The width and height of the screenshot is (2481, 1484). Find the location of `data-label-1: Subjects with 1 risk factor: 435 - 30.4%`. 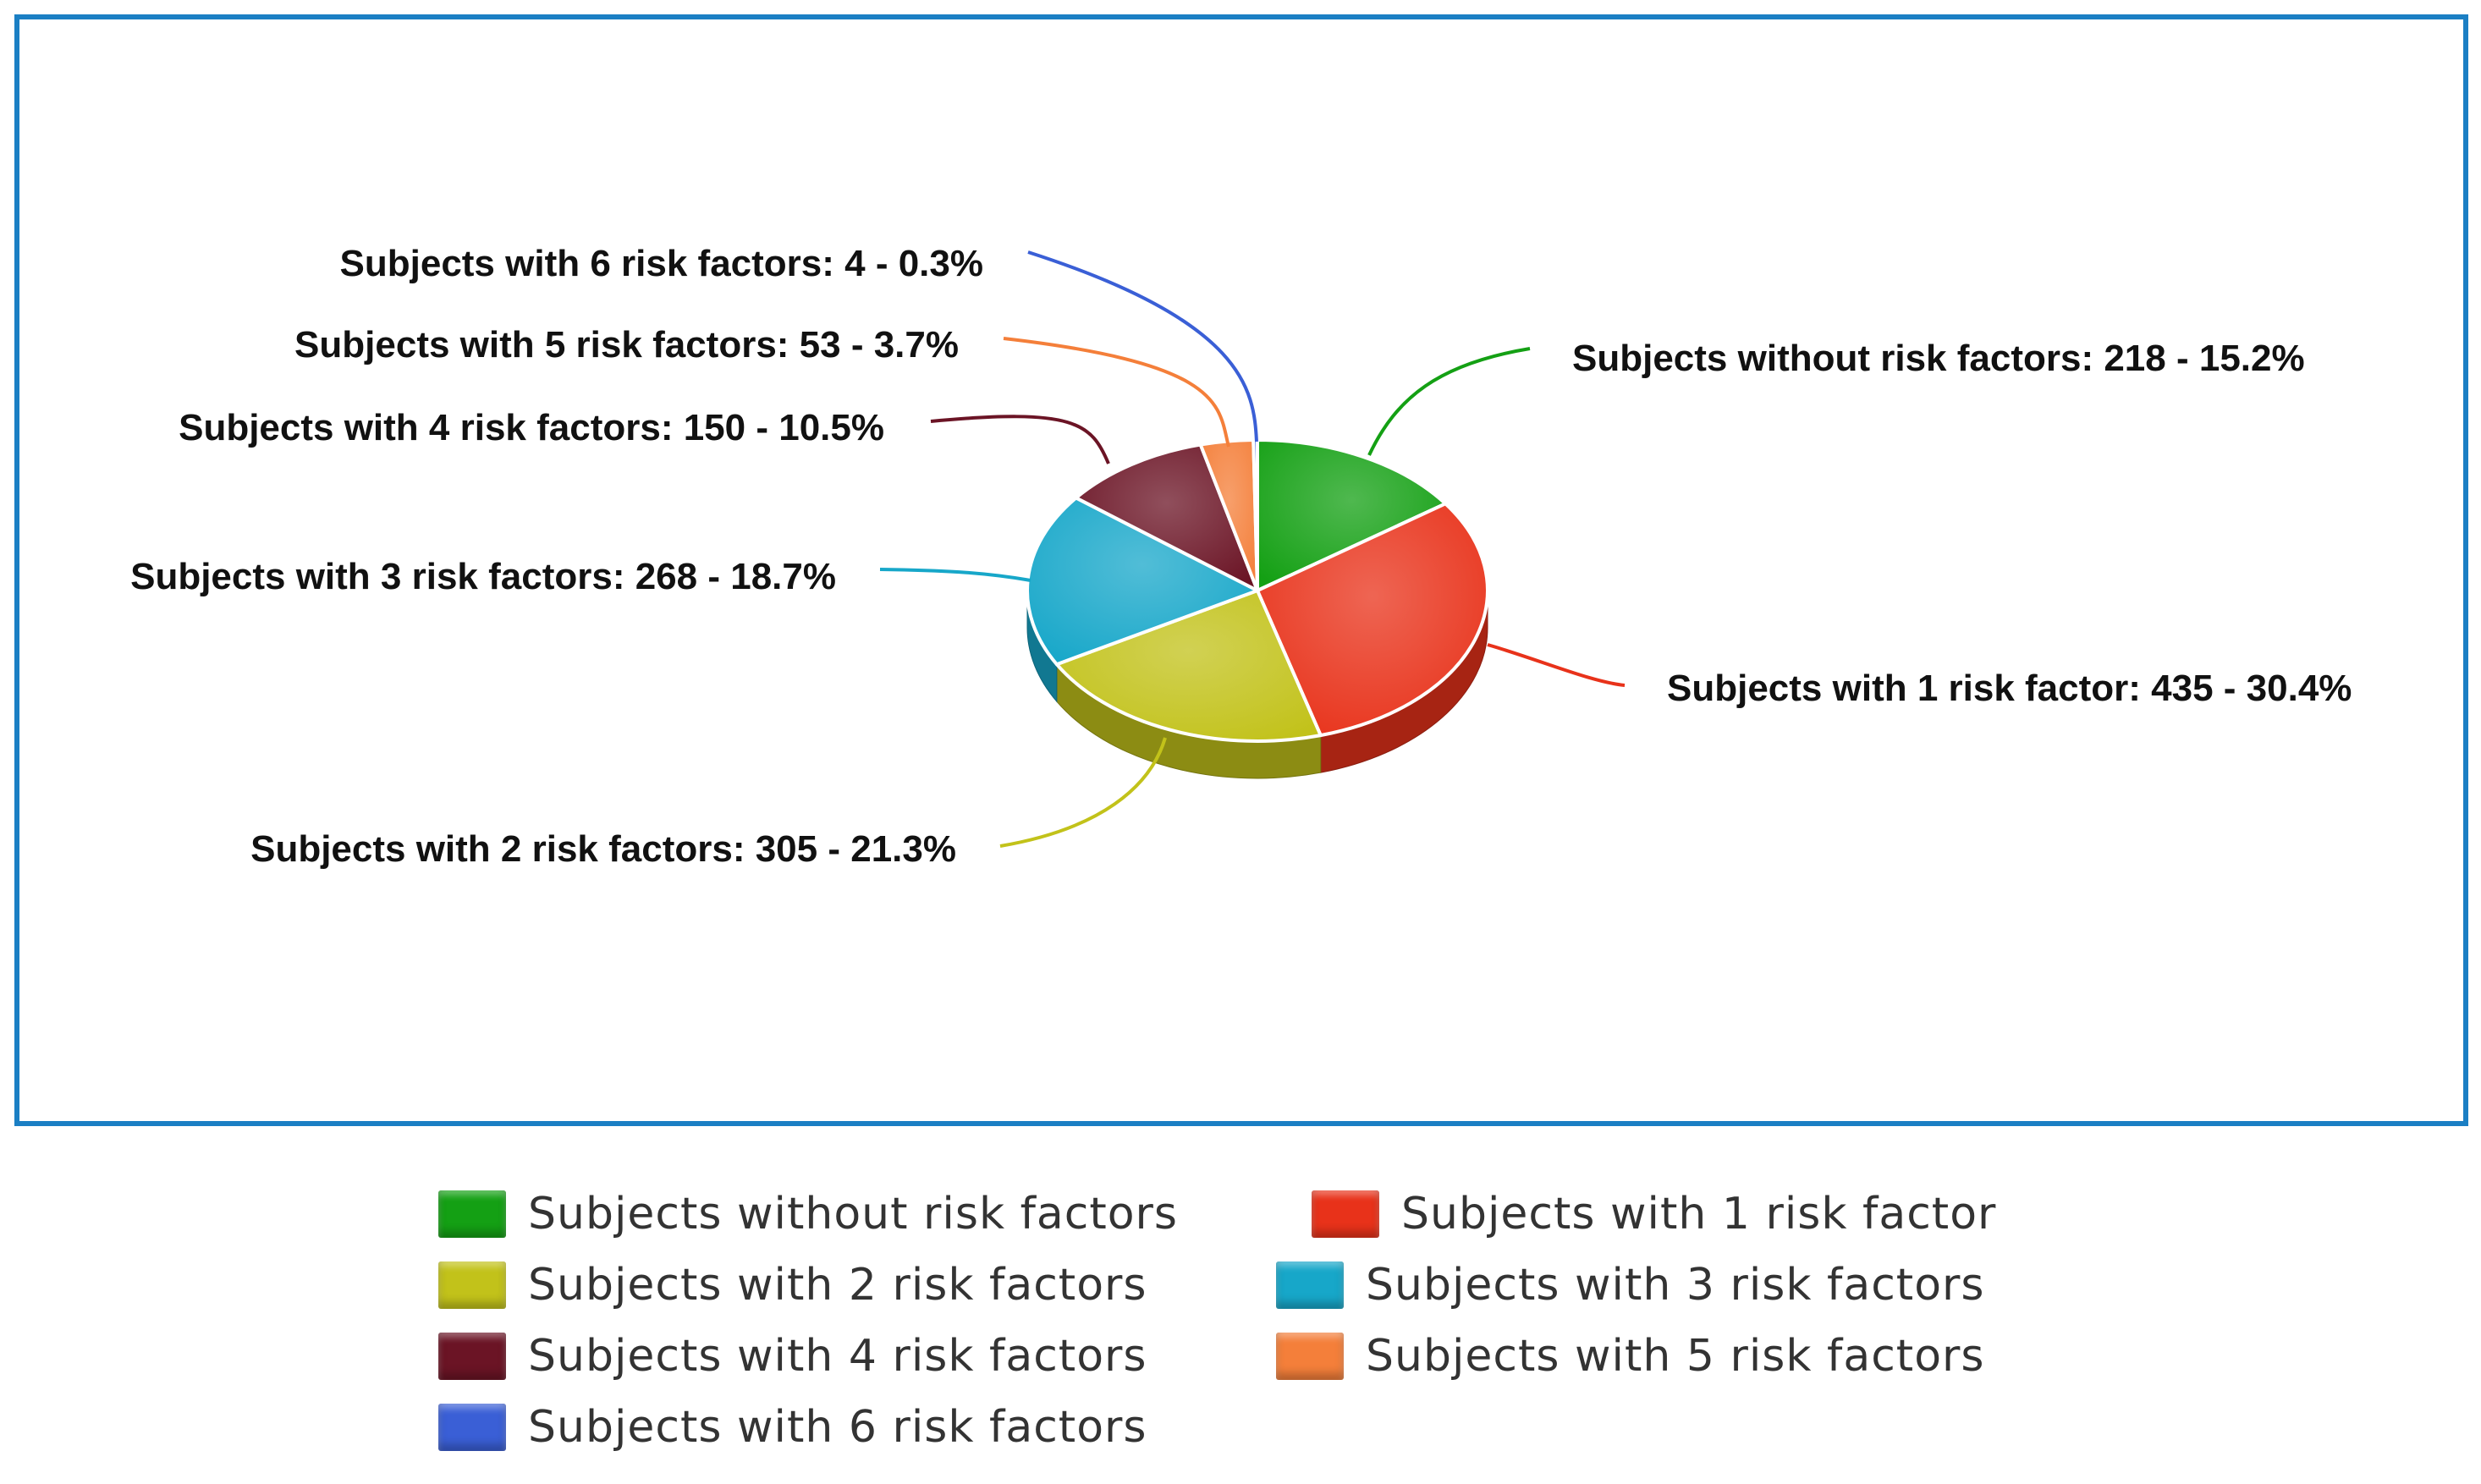

data-label-1: Subjects with 1 risk factor: 435 - 30.4% is located at coordinates (2010, 688).